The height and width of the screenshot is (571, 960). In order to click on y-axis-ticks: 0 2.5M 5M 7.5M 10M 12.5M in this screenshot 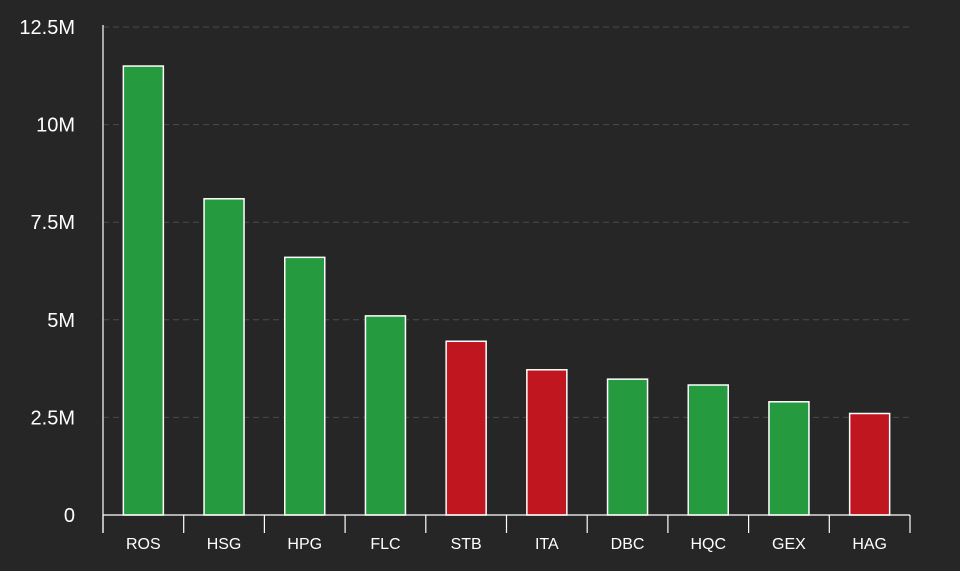, I will do `click(47, 272)`.